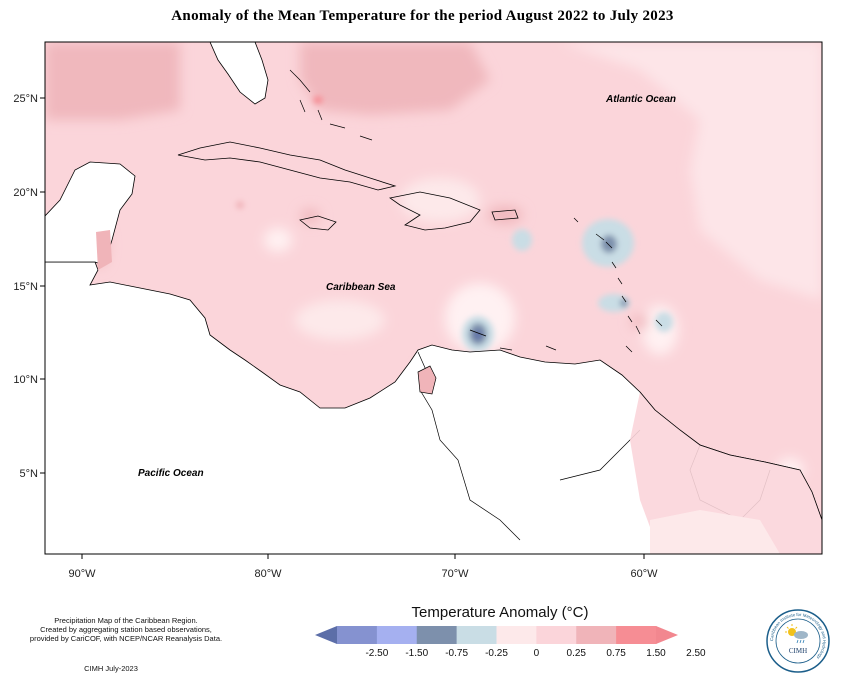 The width and height of the screenshot is (845, 684). I want to click on lon-tick-label: 80°W, so click(268, 574).